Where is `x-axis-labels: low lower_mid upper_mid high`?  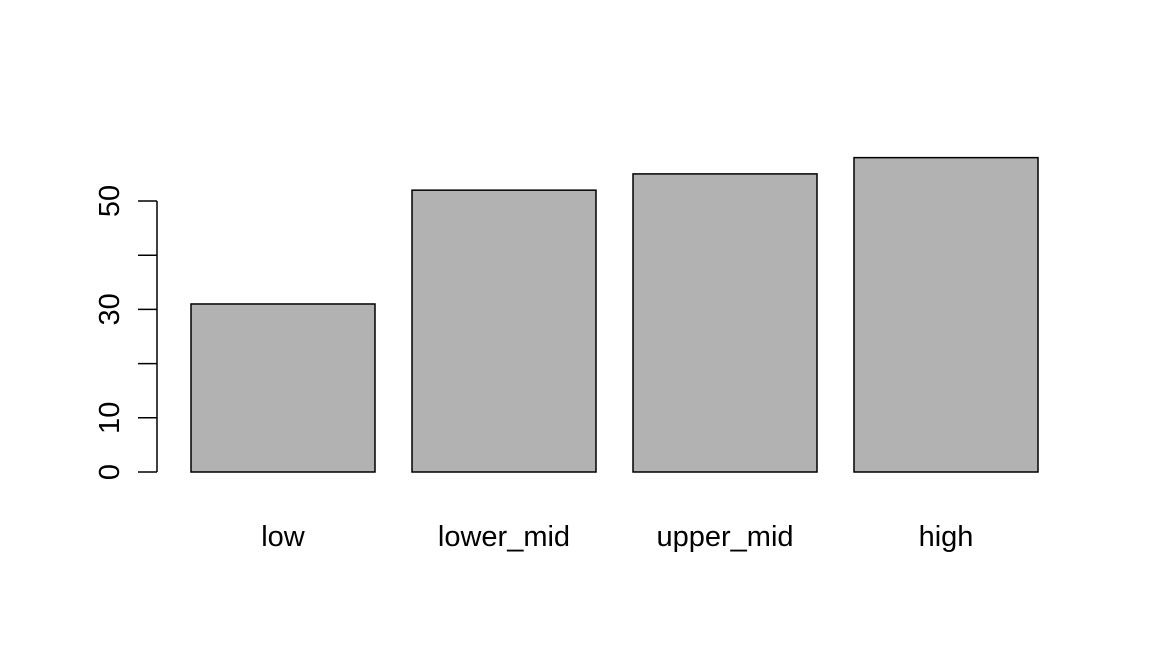
x-axis-labels: low lower_mid upper_mid high is located at coordinates (617, 537).